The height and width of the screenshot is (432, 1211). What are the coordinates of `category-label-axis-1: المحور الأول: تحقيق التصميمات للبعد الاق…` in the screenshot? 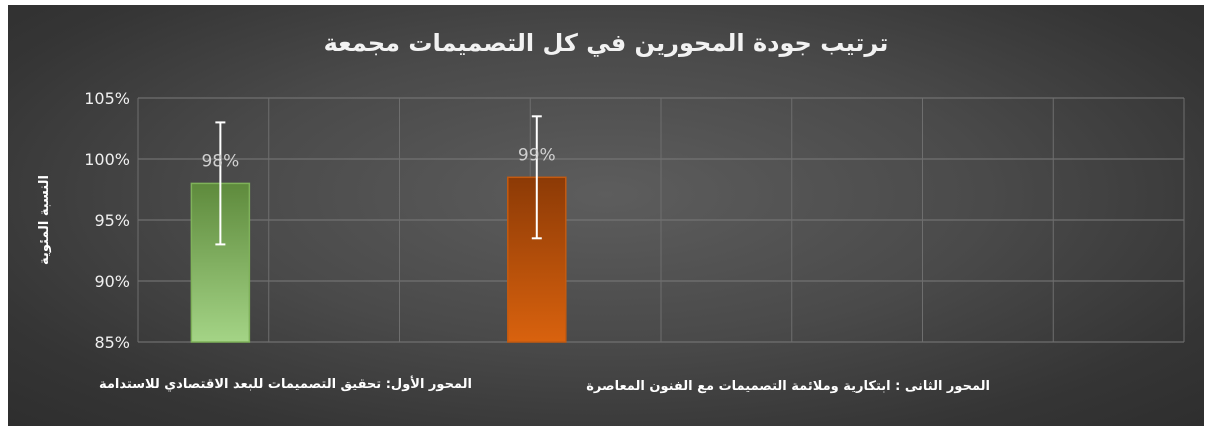 It's located at (285, 384).